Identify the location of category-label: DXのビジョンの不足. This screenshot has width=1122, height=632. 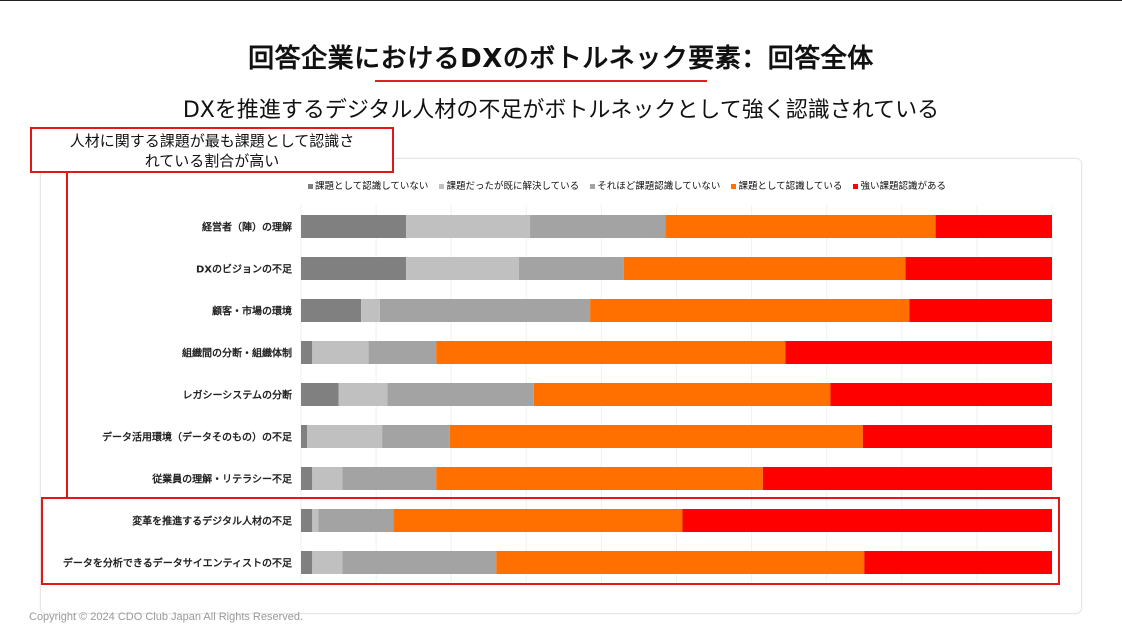
(244, 269).